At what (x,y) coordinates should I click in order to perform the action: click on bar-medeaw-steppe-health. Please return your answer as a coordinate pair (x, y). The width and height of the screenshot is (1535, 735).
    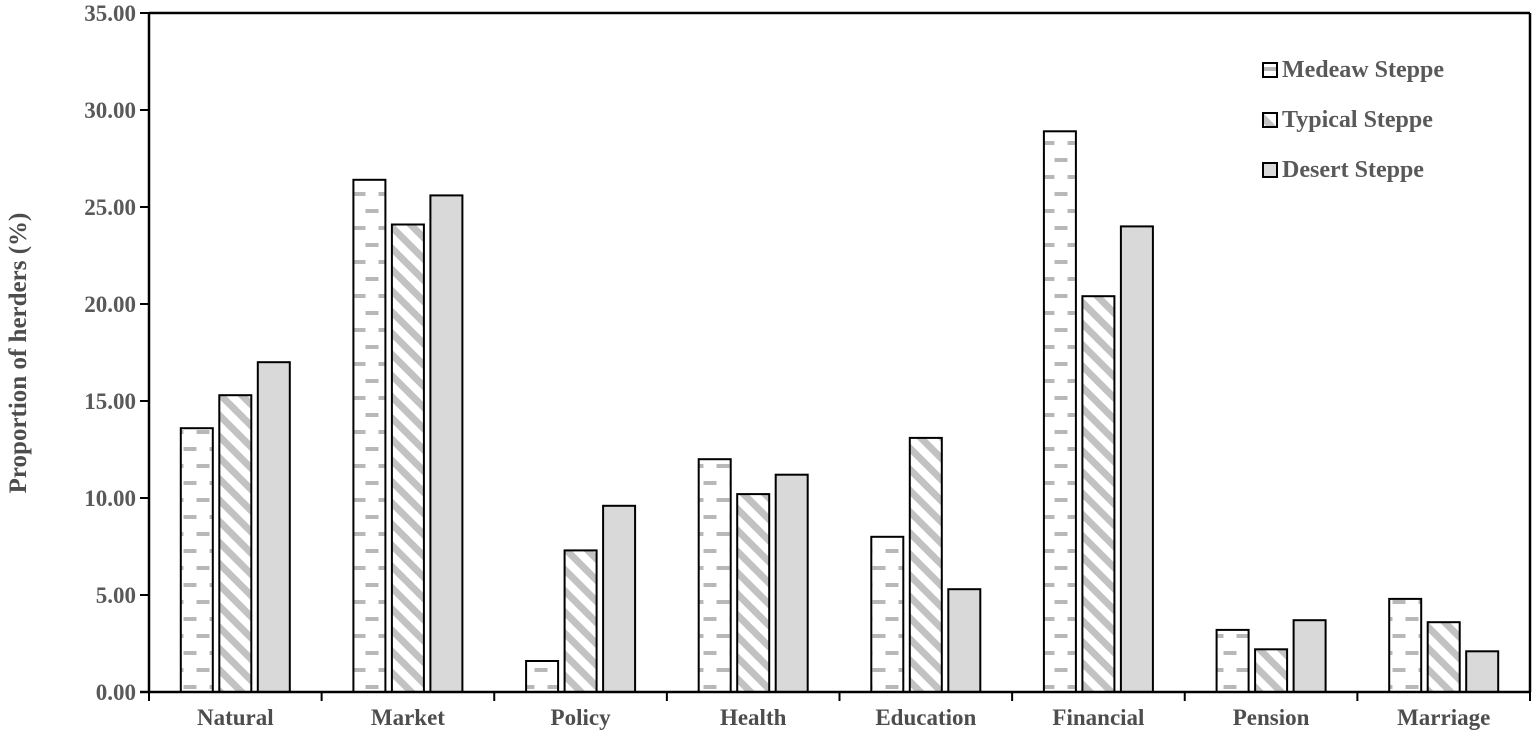
    Looking at the image, I should click on (714, 576).